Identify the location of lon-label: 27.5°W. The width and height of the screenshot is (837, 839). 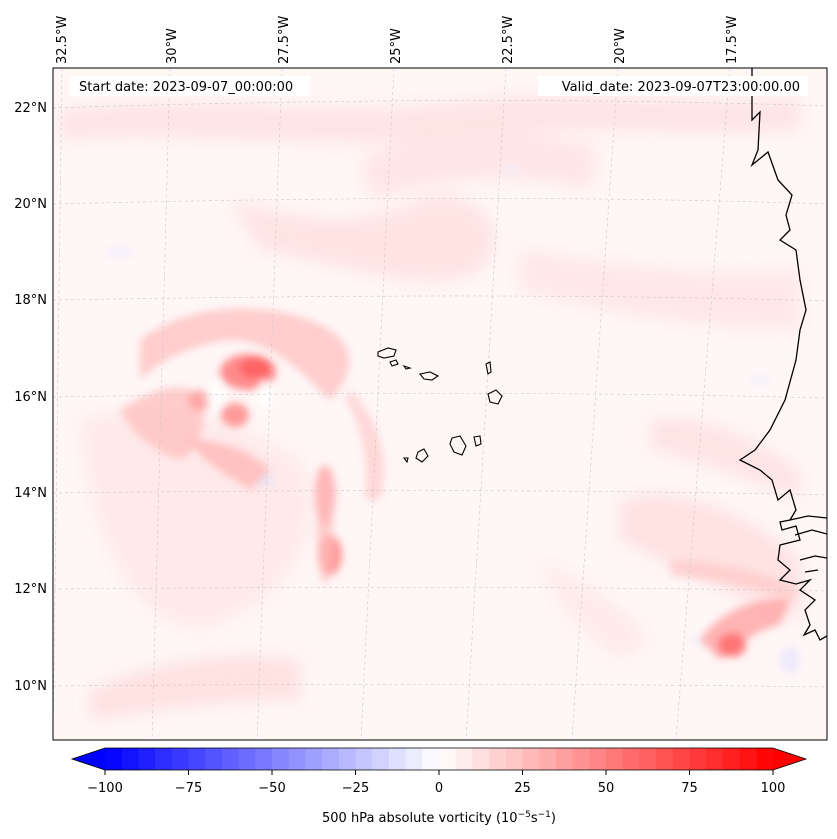
(284, 40).